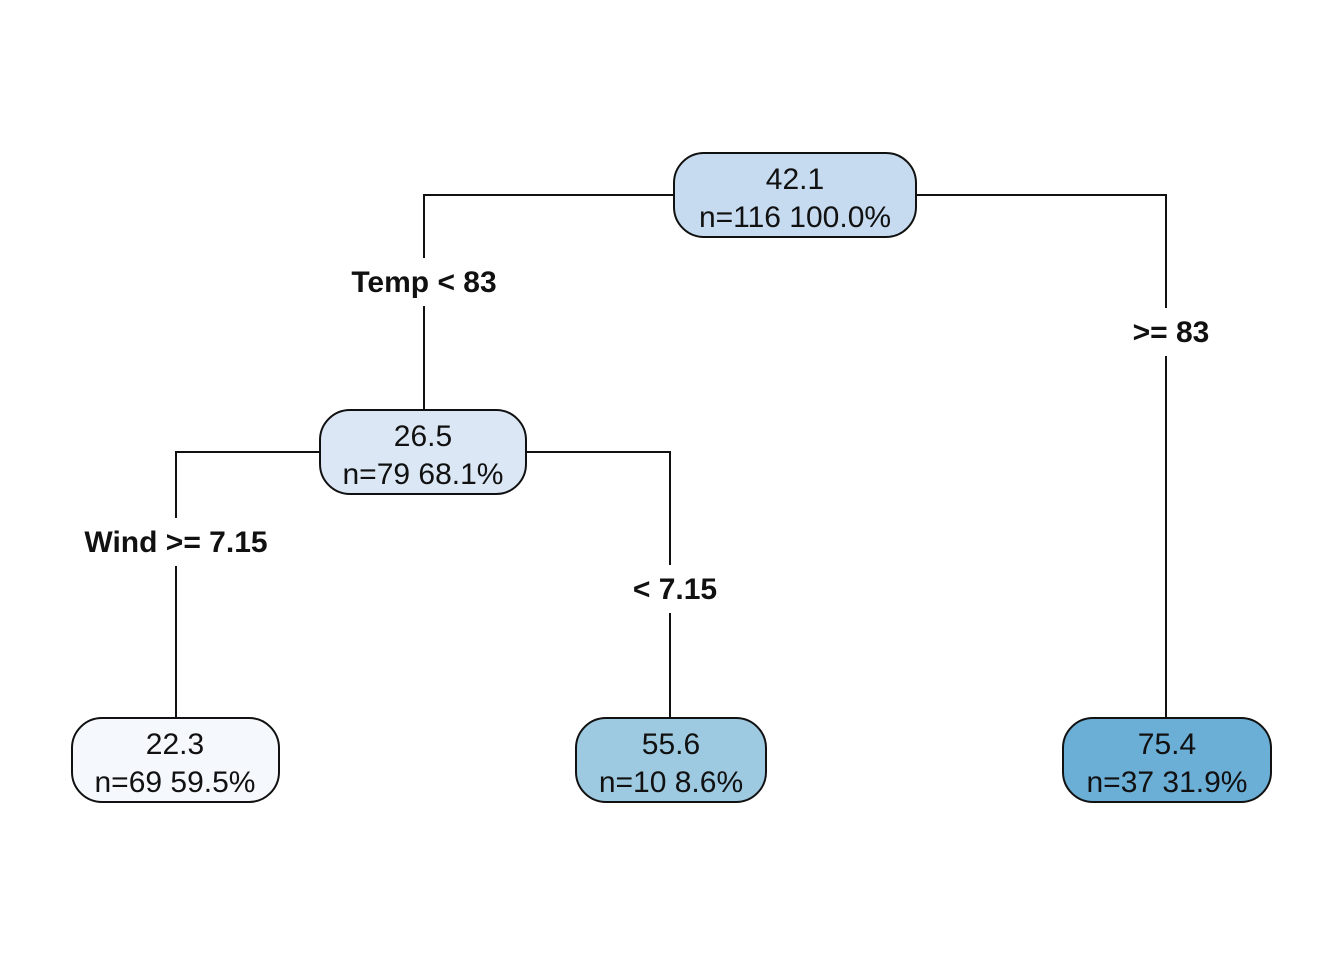 The image size is (1344, 960). Describe the element at coordinates (175, 744) in the screenshot. I see `node-value-wind-ge-7-15: 22.3` at that location.